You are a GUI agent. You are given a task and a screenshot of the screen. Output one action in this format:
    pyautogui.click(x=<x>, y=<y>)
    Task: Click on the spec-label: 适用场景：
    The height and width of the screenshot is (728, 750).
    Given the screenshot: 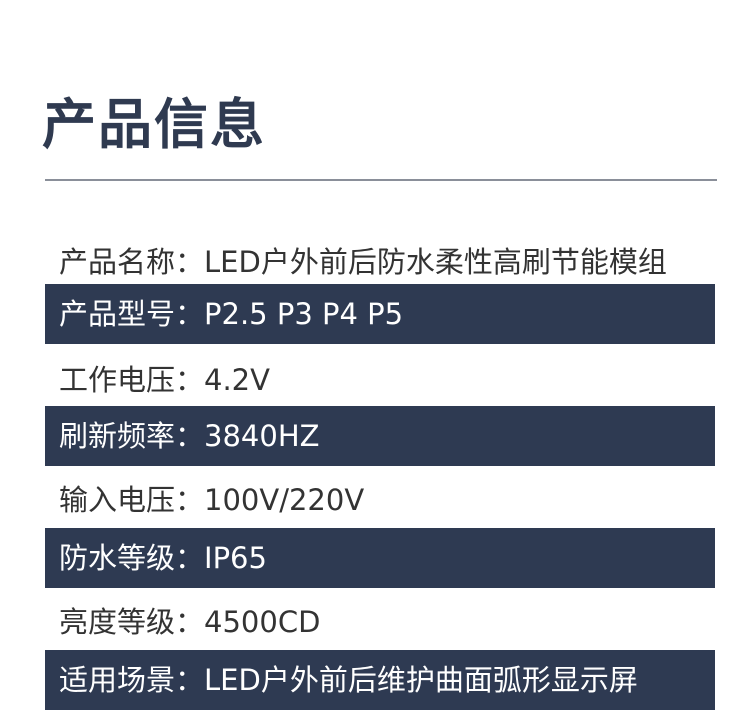 What is the action you would take?
    pyautogui.click(x=132, y=680)
    